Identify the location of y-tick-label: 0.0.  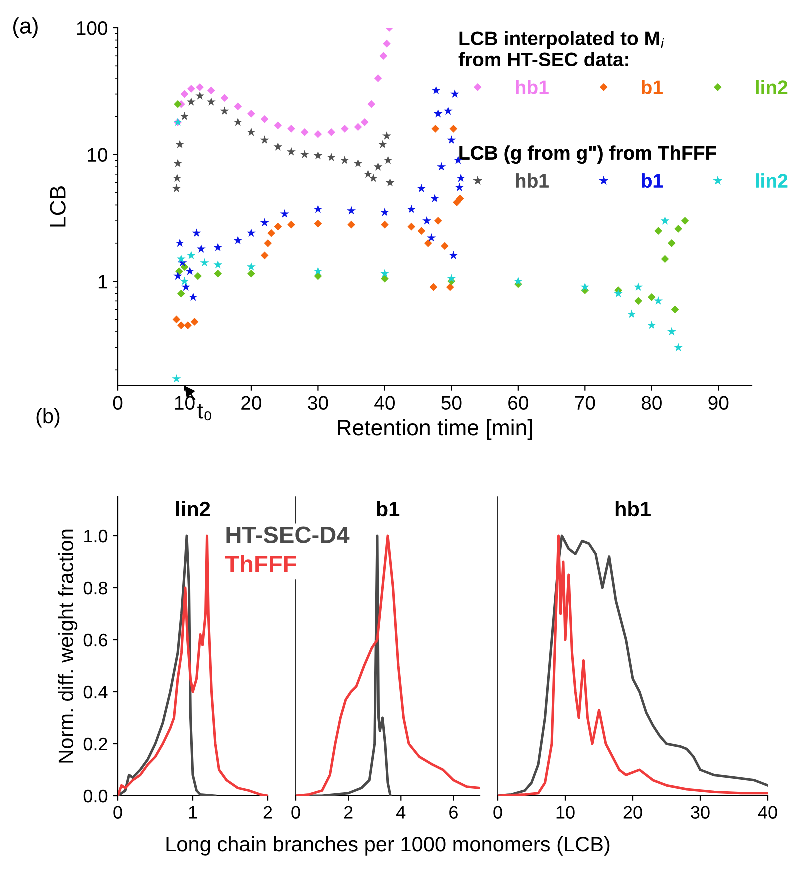
(96, 796).